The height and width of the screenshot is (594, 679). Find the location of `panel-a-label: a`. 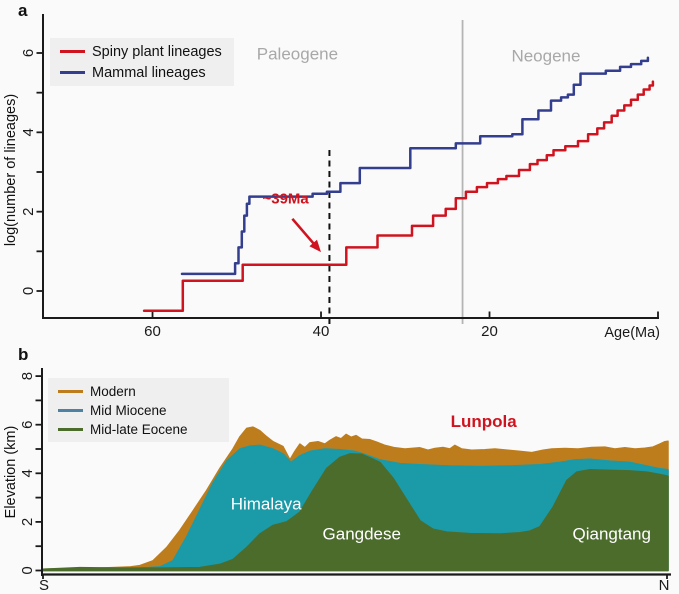

panel-a-label: a is located at coordinates (23, 10).